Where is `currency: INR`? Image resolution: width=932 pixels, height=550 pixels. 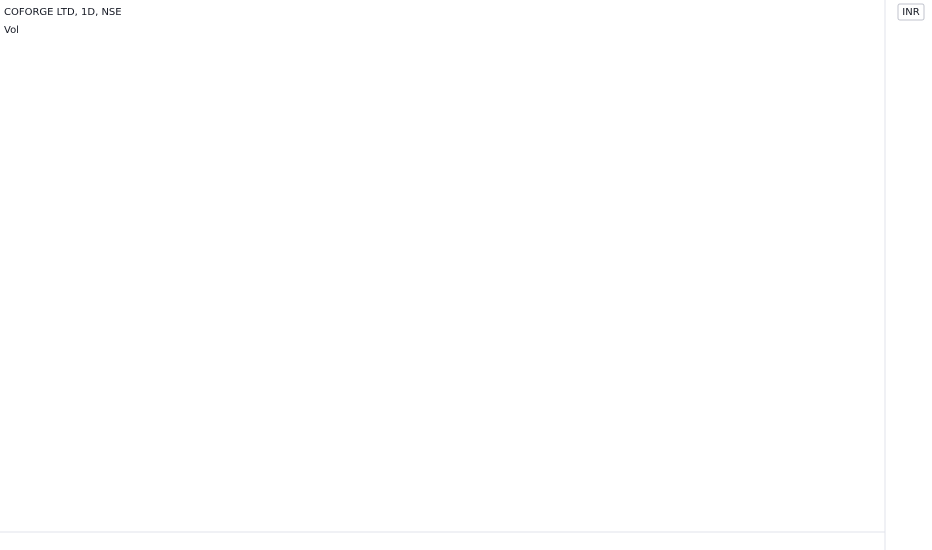 currency: INR is located at coordinates (910, 12).